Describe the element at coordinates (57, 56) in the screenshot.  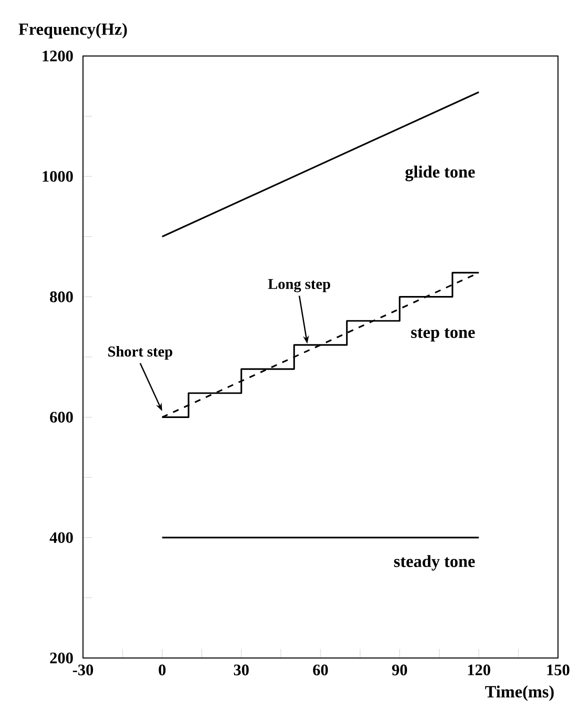
I see `y-tick-label: 1200` at that location.